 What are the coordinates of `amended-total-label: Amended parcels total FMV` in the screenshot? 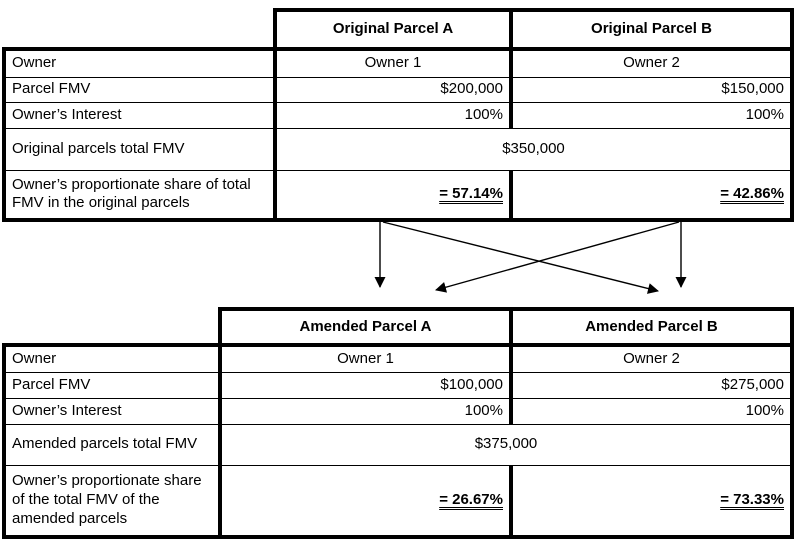 It's located at (112, 444).